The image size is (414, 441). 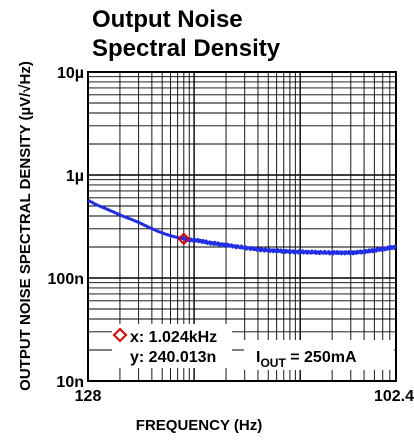 I want to click on chart-title-line2: Spectral Density, so click(x=186, y=48).